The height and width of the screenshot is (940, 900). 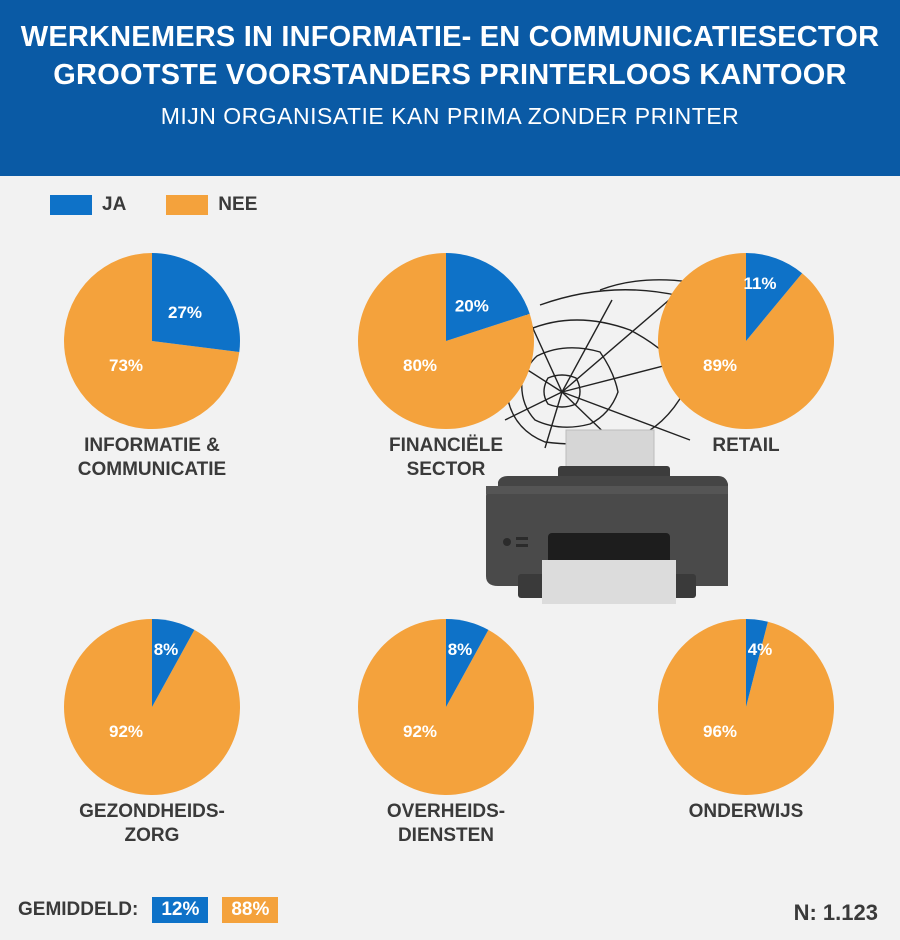 I want to click on category-label: FINANCIËLE SECTOR, so click(x=446, y=458).